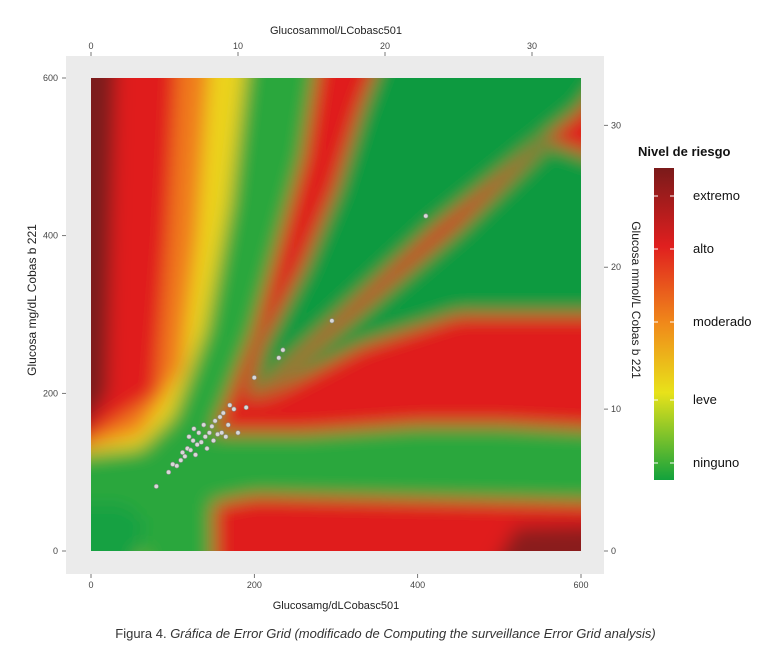  Describe the element at coordinates (705, 399) in the screenshot. I see `legend-label-leve: leve` at that location.